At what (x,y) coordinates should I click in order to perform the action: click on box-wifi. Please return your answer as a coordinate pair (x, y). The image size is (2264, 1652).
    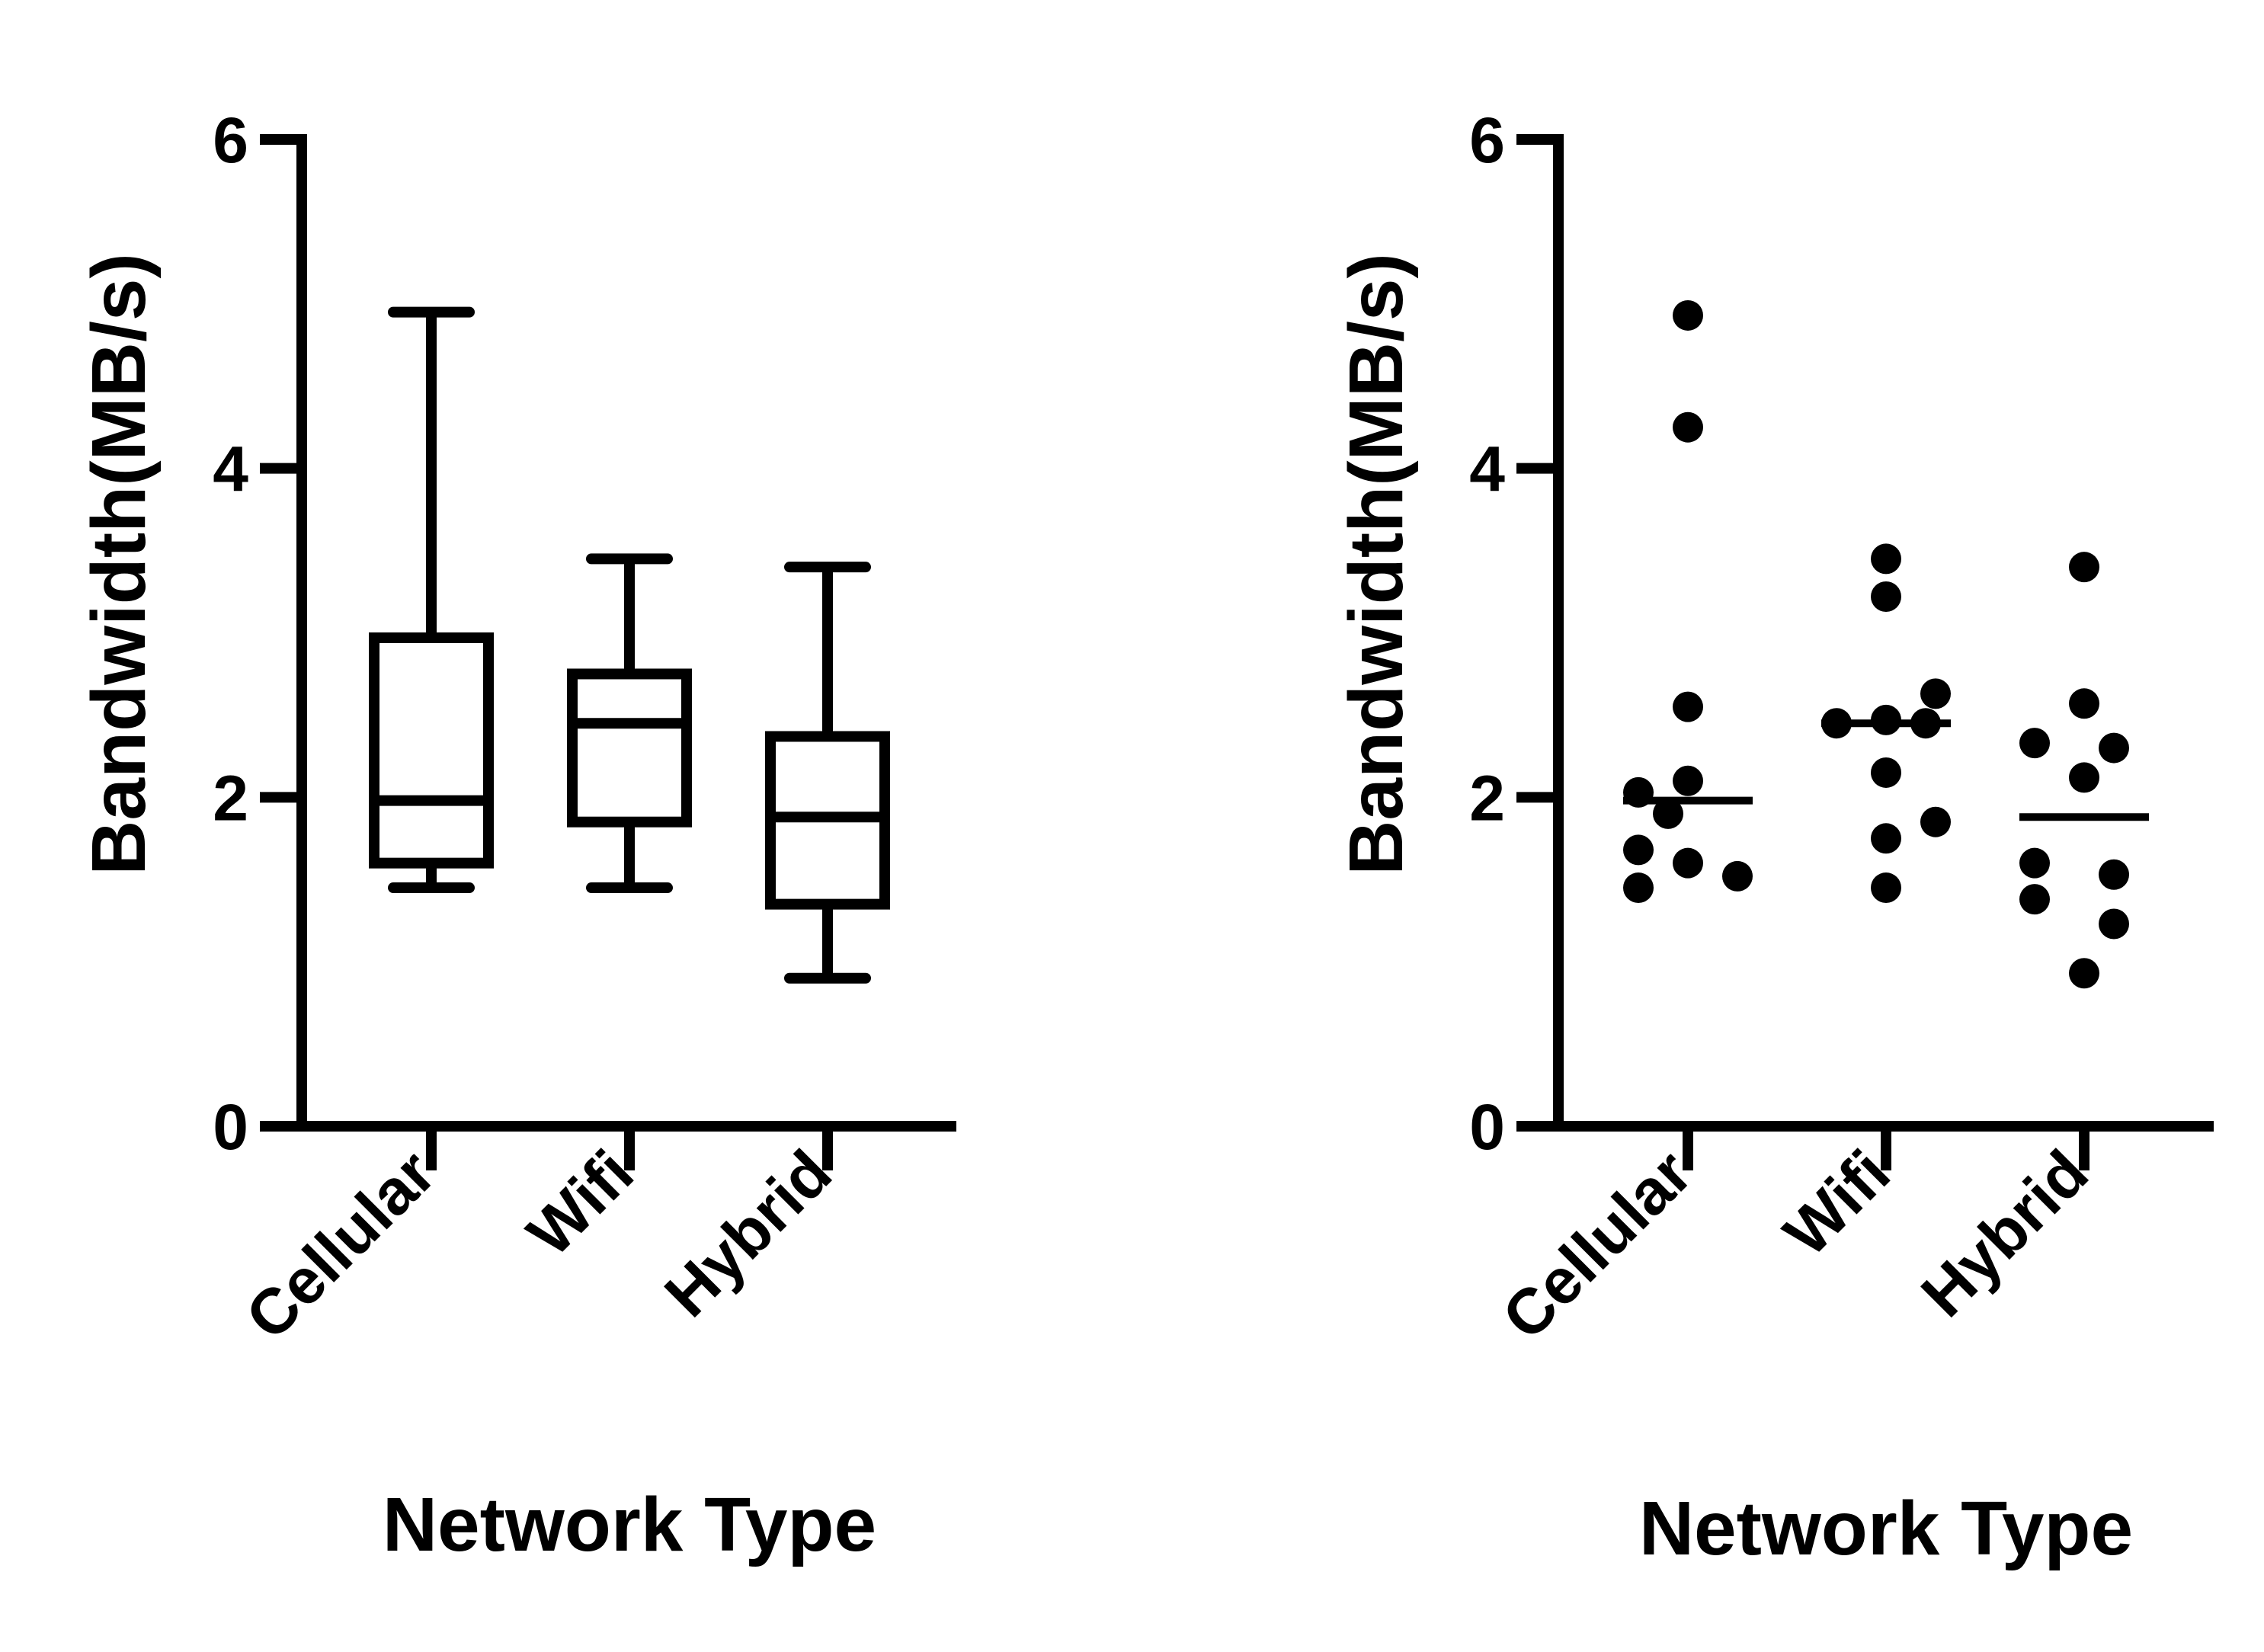
    Looking at the image, I should click on (629, 723).